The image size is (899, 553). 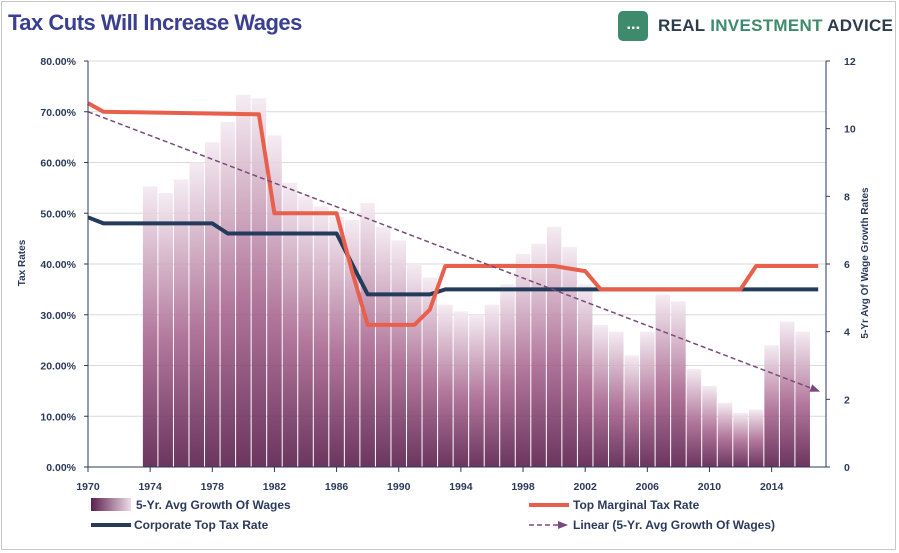 What do you see at coordinates (850, 62) in the screenshot?
I see `right-tick-label: 12` at bounding box center [850, 62].